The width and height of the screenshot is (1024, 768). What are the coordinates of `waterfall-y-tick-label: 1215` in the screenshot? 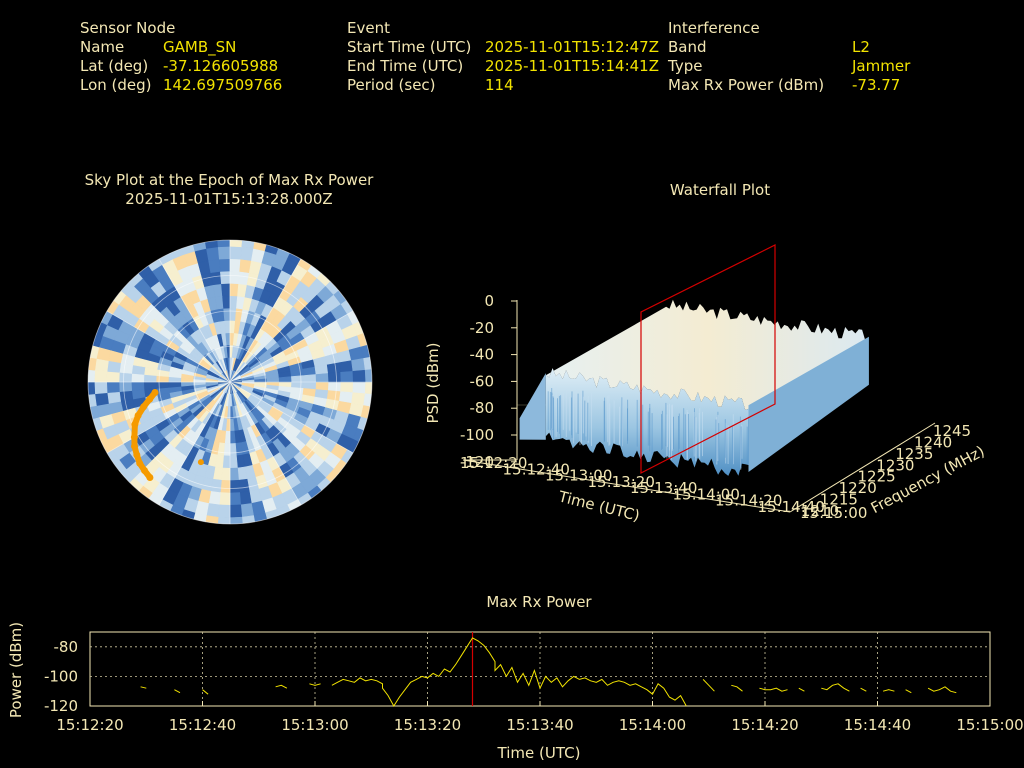 It's located at (839, 500).